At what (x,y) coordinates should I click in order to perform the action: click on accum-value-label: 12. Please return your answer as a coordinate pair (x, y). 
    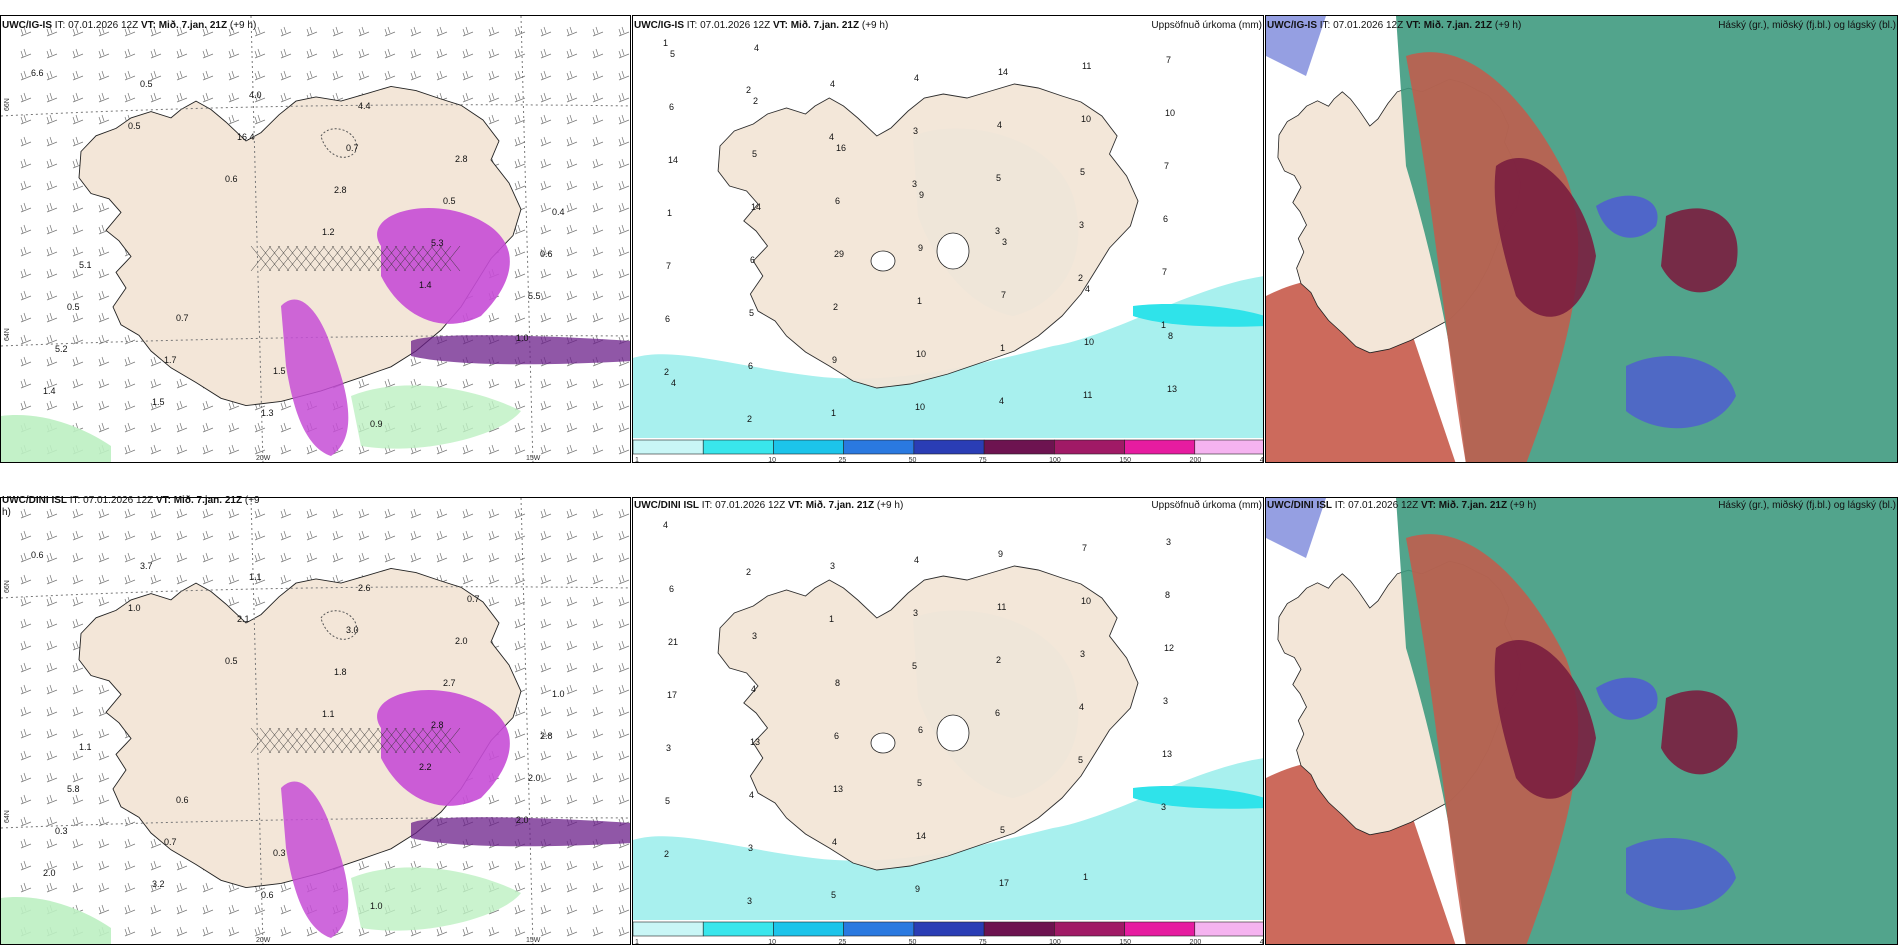
    Looking at the image, I should click on (1169, 648).